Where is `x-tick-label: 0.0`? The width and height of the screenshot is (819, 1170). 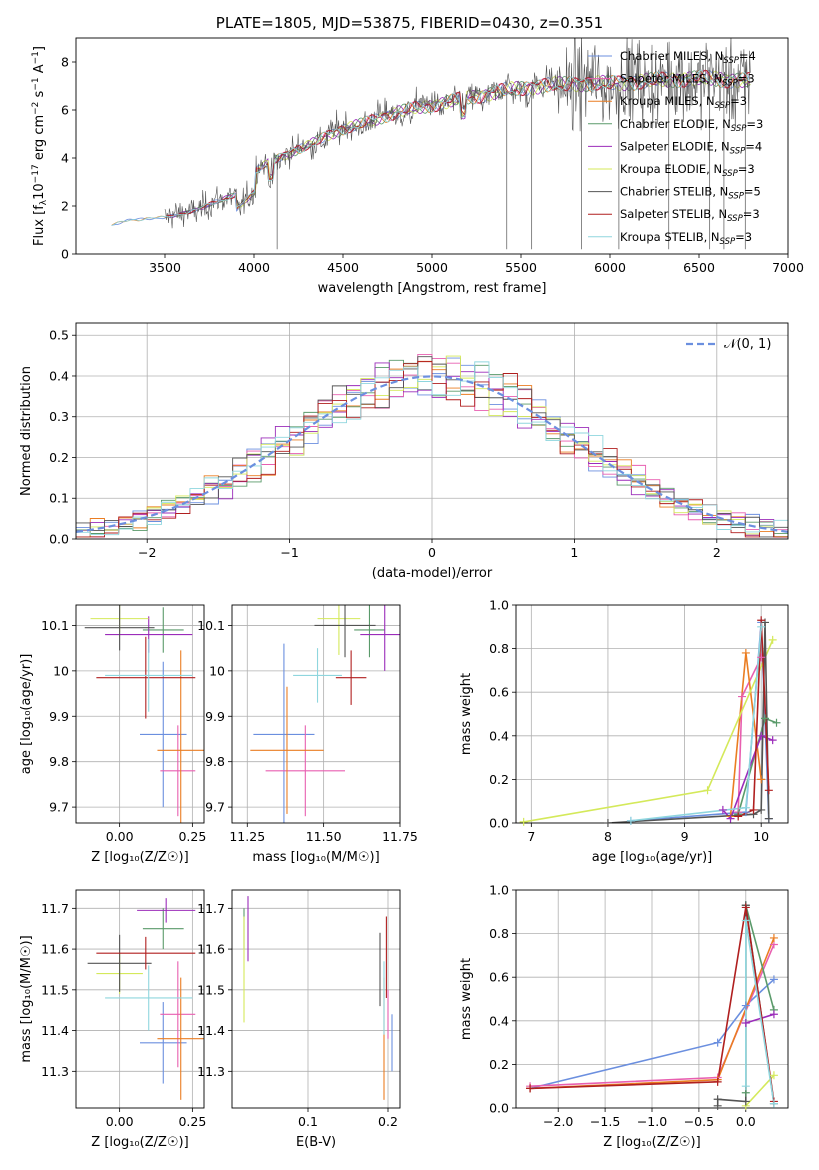 x-tick-label: 0.0 is located at coordinates (746, 1121).